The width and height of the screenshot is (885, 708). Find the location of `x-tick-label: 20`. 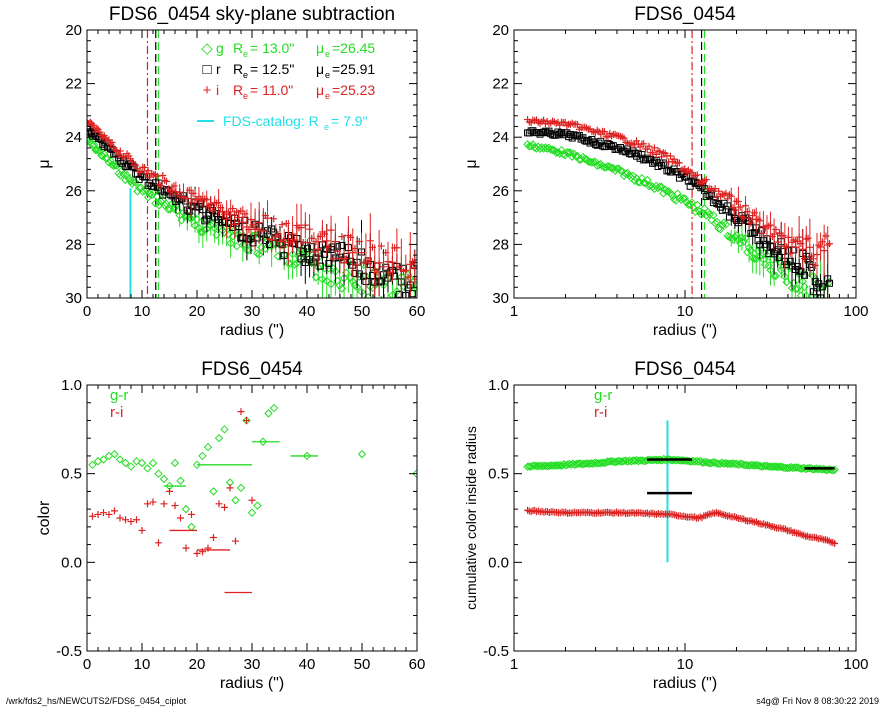

x-tick-label: 20 is located at coordinates (197, 311).